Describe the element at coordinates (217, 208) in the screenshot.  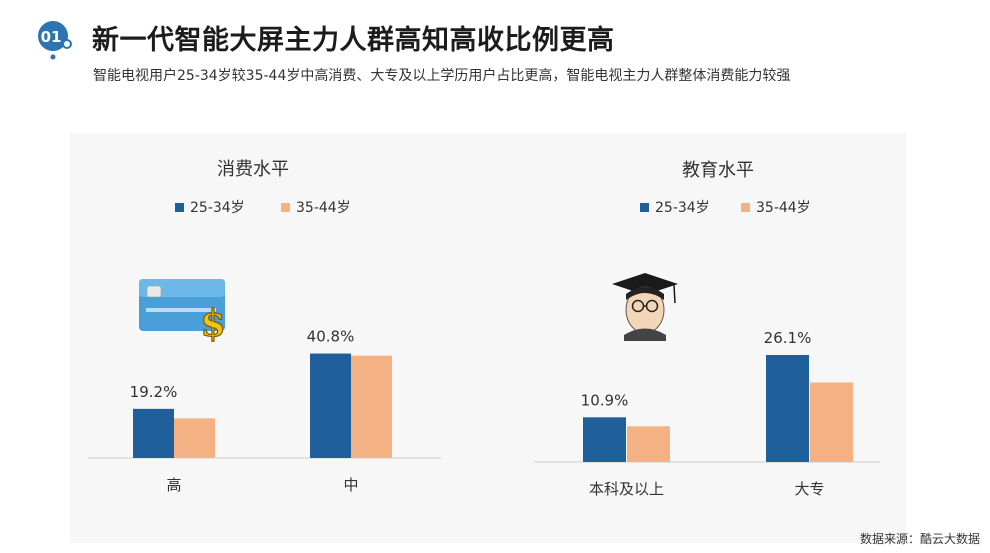
I see `legend-label-0-0: 25-34岁` at that location.